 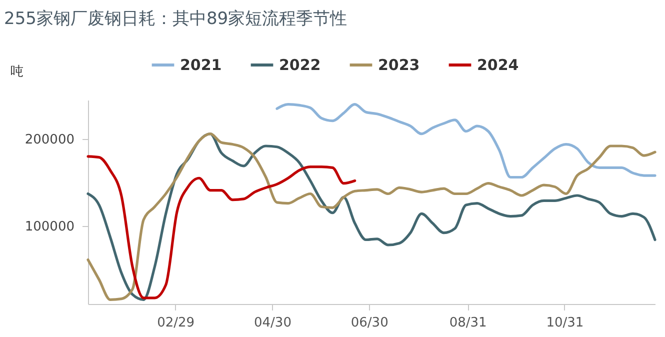 I want to click on line-series, so click(x=466, y=141).